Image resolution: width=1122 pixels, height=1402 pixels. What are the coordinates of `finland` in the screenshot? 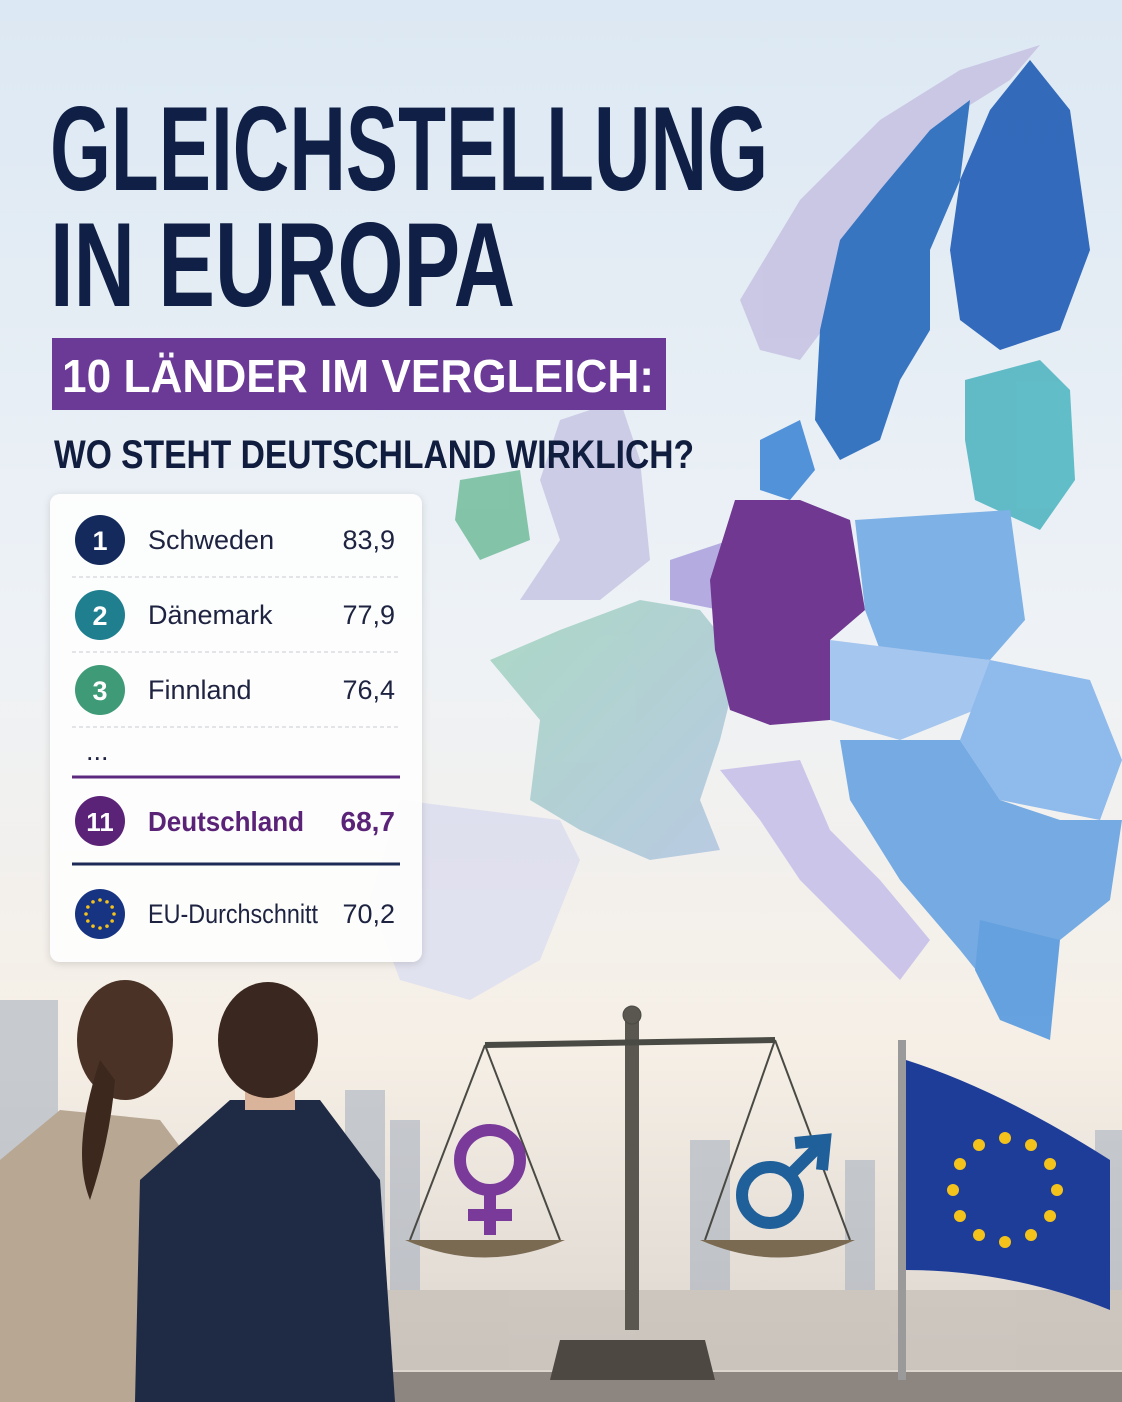 It's located at (1020, 205).